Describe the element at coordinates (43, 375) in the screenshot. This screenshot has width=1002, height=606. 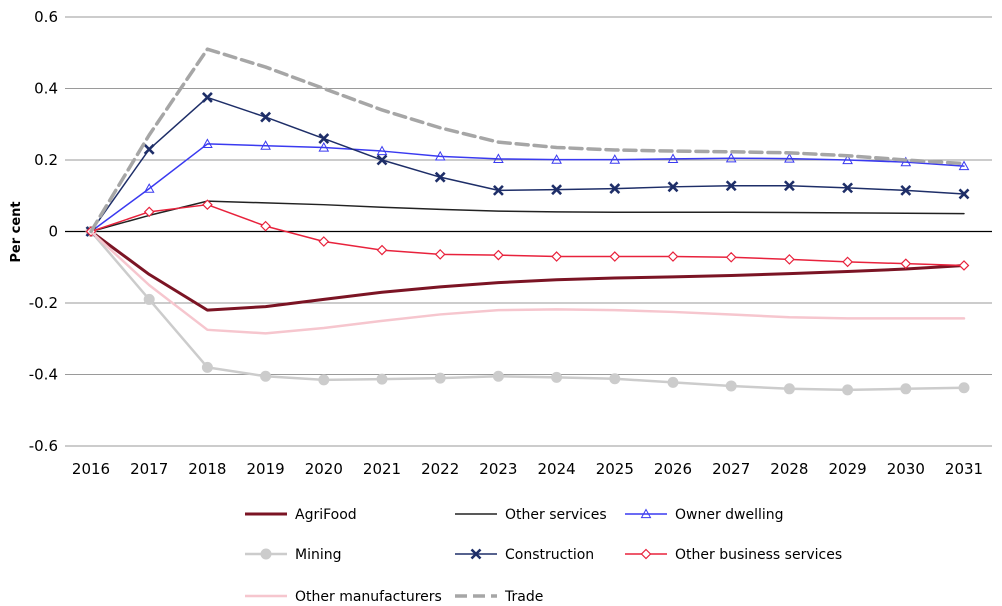
I see `y-tick-label: -0.4` at that location.